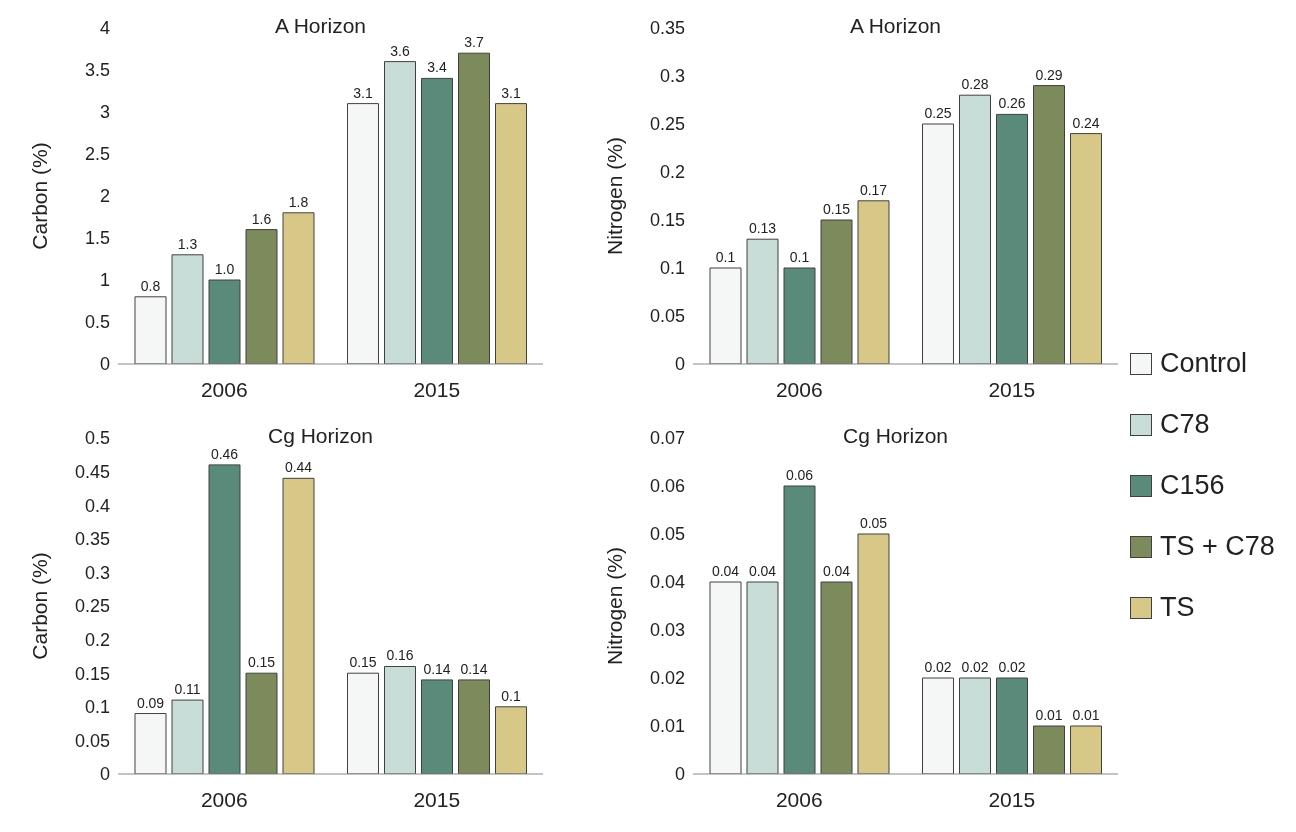 Image resolution: width=1296 pixels, height=832 pixels. What do you see at coordinates (667, 438) in the screenshot?
I see `y-tick-label: 0.07` at bounding box center [667, 438].